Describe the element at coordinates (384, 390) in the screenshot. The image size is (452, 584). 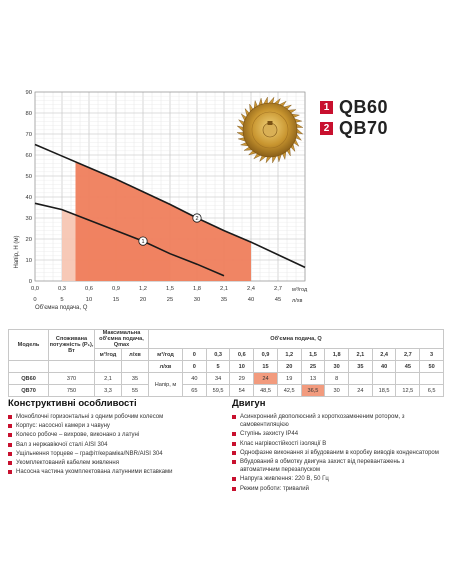
I see `cell-head: 18,5` at that location.